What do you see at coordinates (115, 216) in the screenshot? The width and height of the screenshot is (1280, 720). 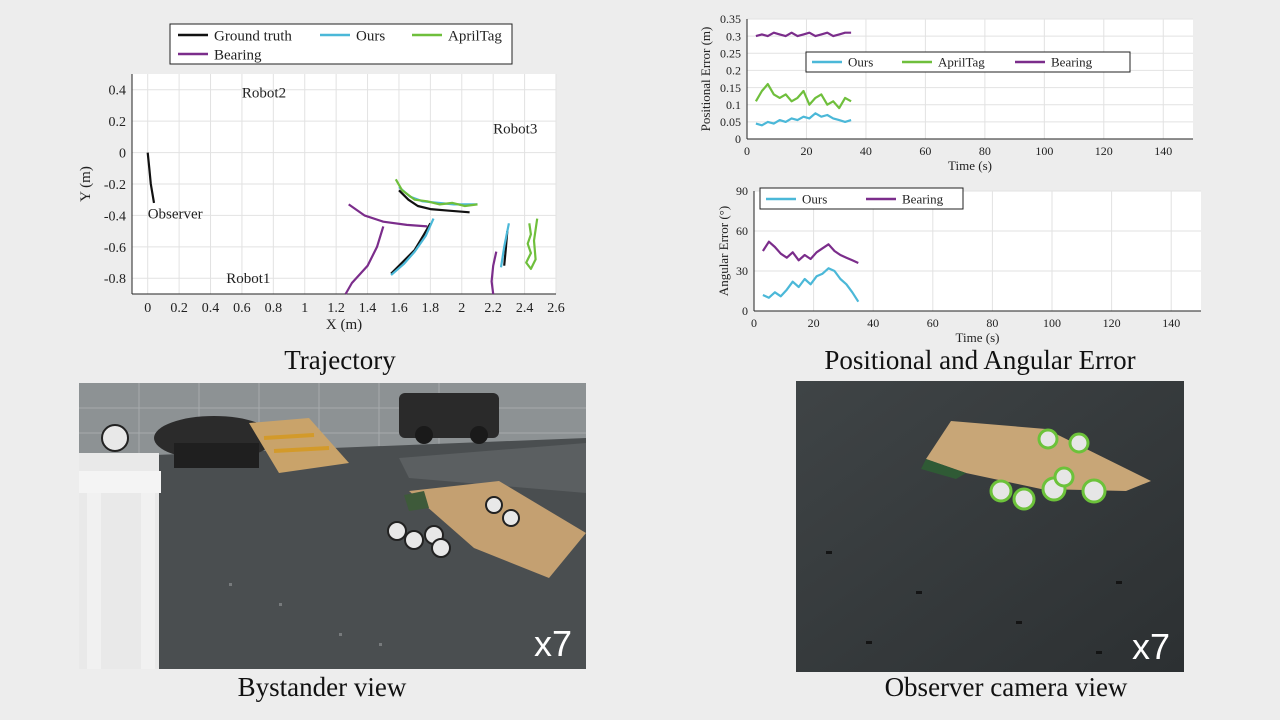 I see `y-tick-label: -0.4` at bounding box center [115, 216].